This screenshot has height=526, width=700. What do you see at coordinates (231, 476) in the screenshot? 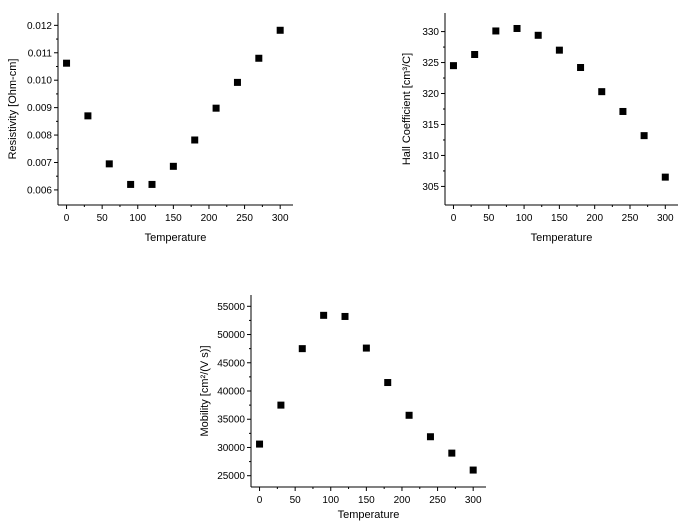
I see `y-tick-label: 25000` at bounding box center [231, 476].